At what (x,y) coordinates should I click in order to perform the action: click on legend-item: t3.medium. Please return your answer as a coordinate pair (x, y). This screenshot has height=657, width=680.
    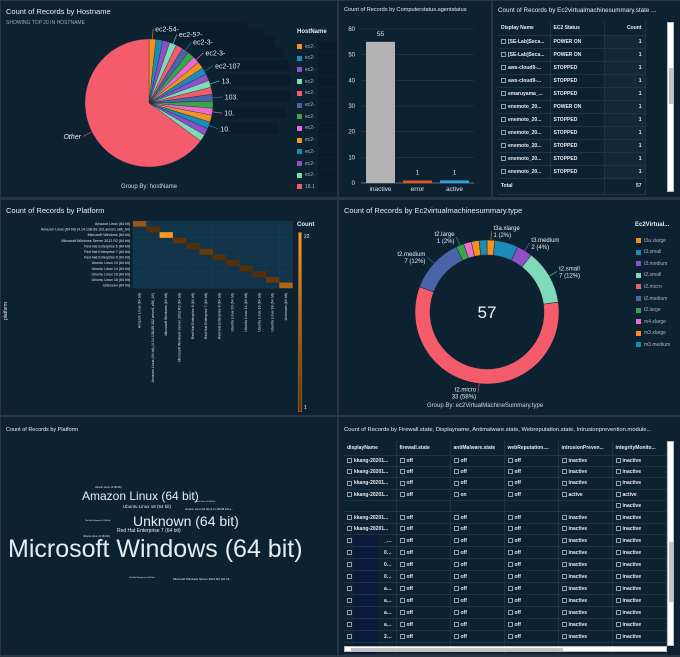
    Looking at the image, I should click on (651, 263).